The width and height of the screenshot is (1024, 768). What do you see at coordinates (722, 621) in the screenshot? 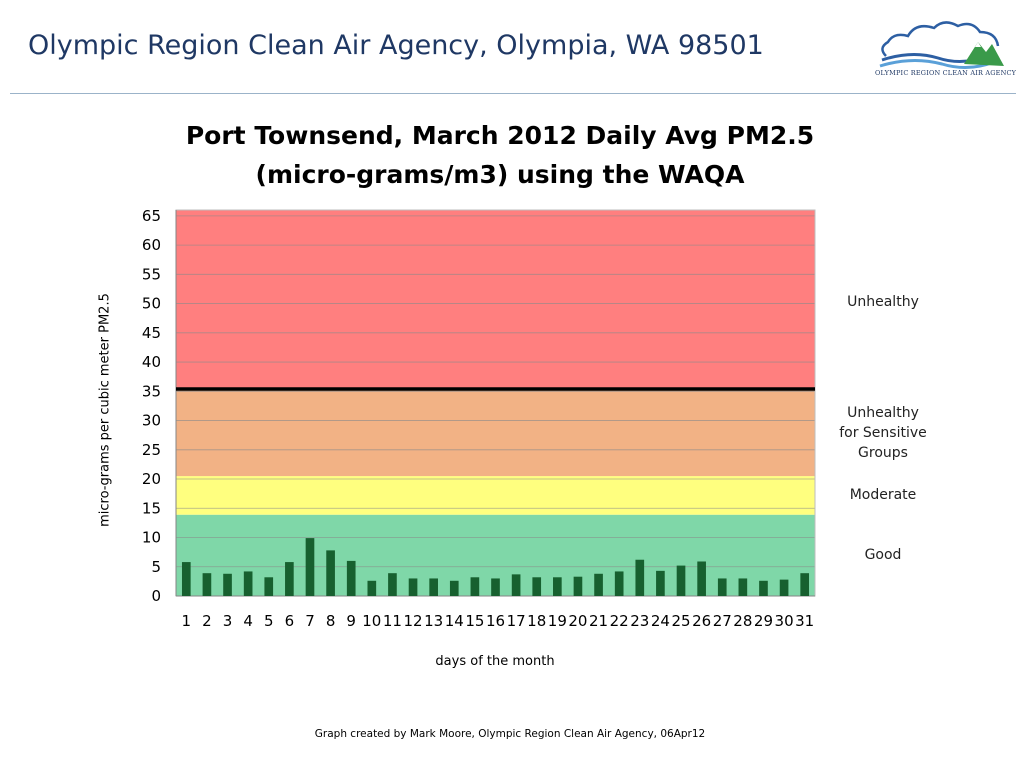
I see `x-tick-label: 27` at bounding box center [722, 621].